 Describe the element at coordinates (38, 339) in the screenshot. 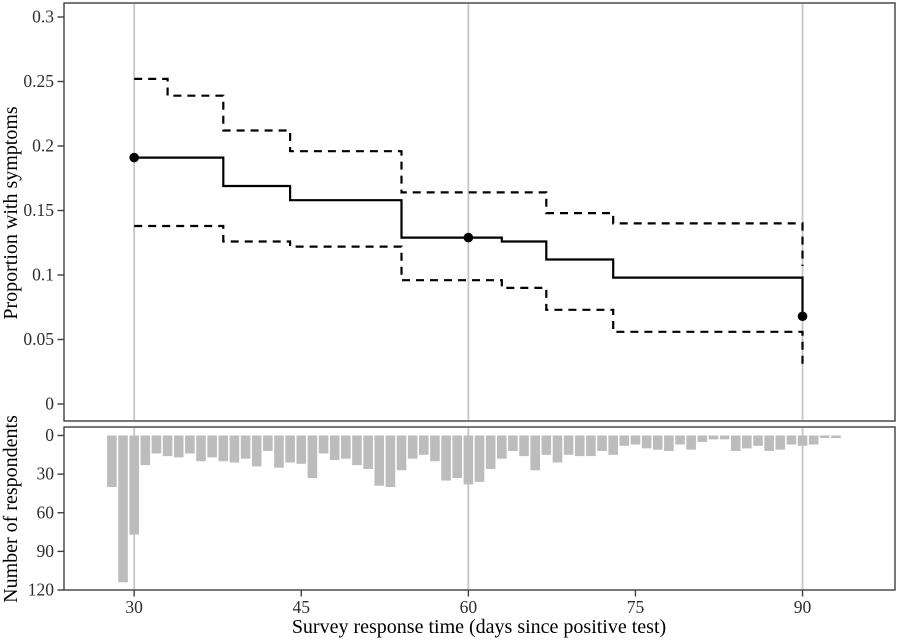

I see `y-tick-label: 0.05` at that location.